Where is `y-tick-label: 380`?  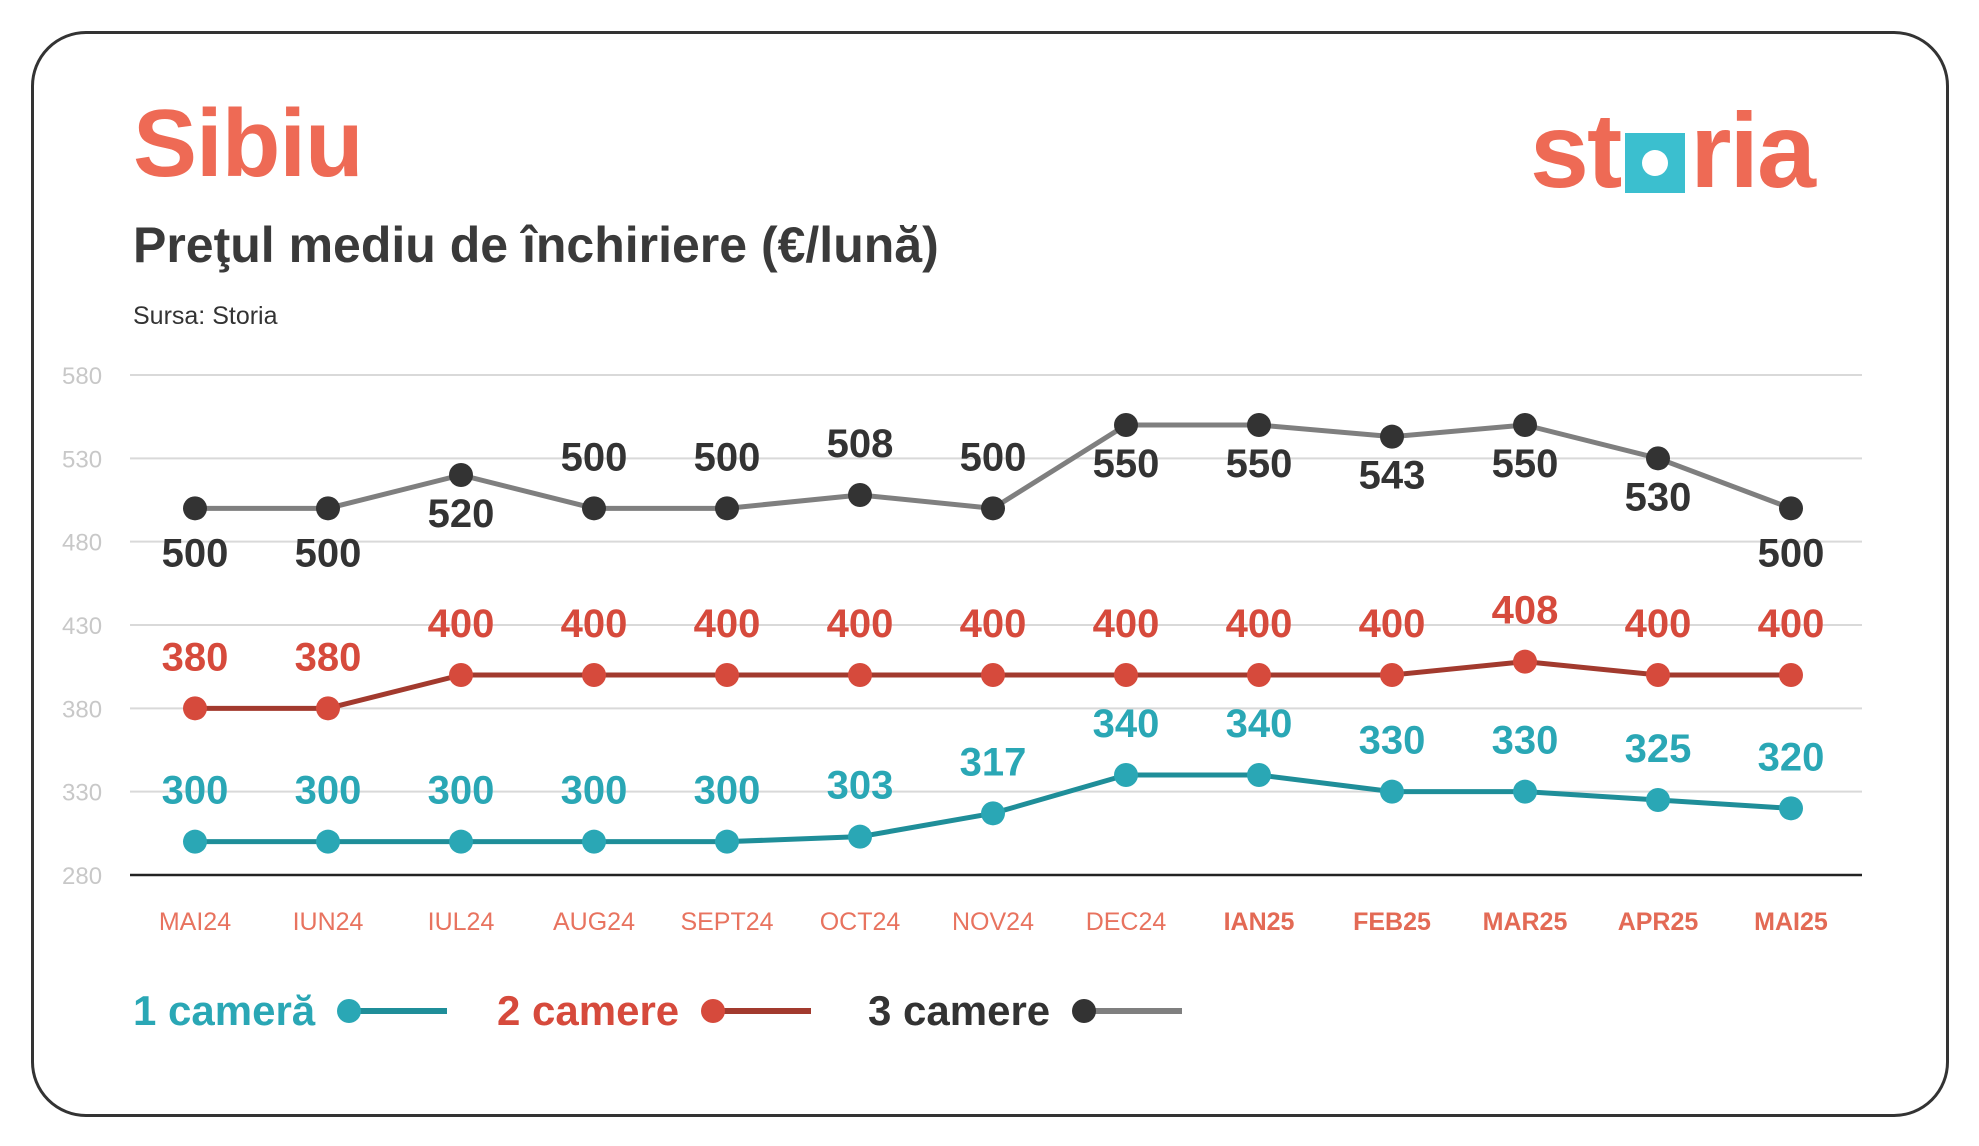
y-tick-label: 380 is located at coordinates (82, 709).